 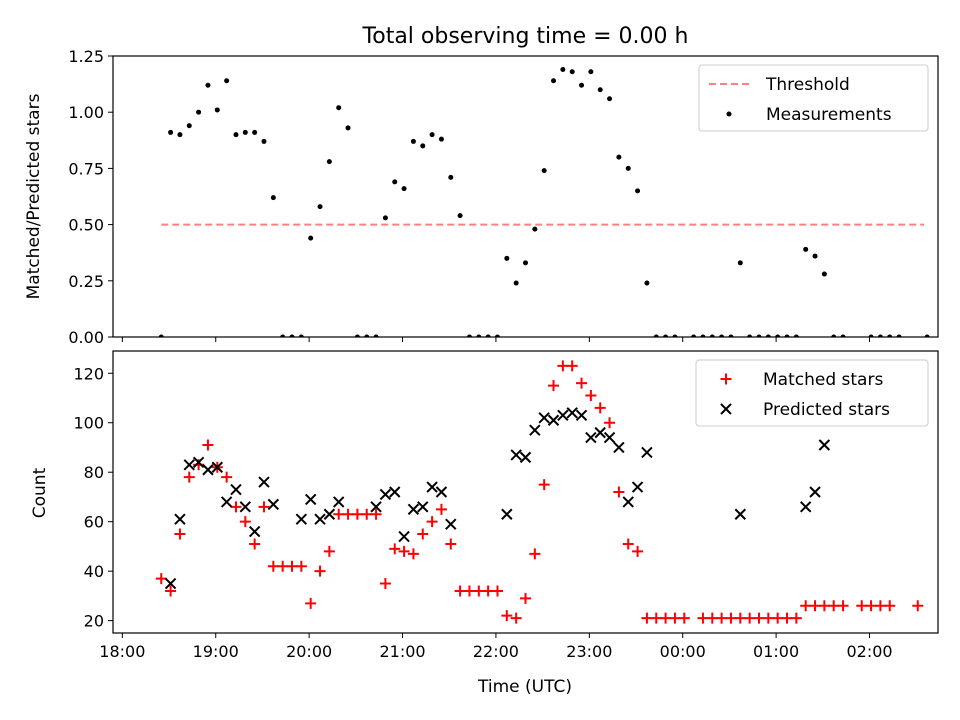 What do you see at coordinates (88, 373) in the screenshot?
I see `y-tick-label: 120` at bounding box center [88, 373].